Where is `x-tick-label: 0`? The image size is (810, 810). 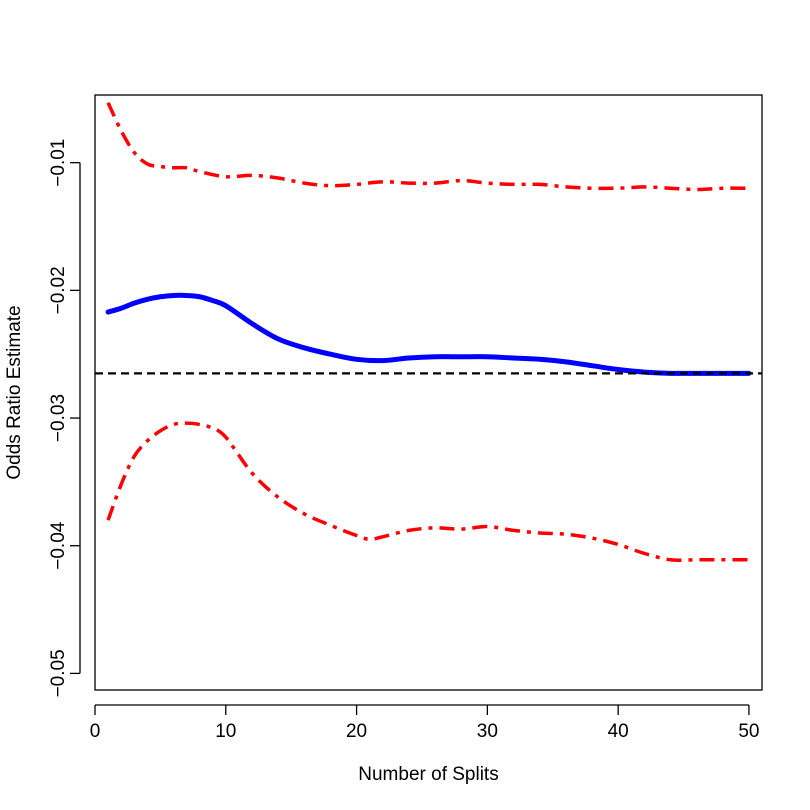
x-tick-label: 0 is located at coordinates (95, 731).